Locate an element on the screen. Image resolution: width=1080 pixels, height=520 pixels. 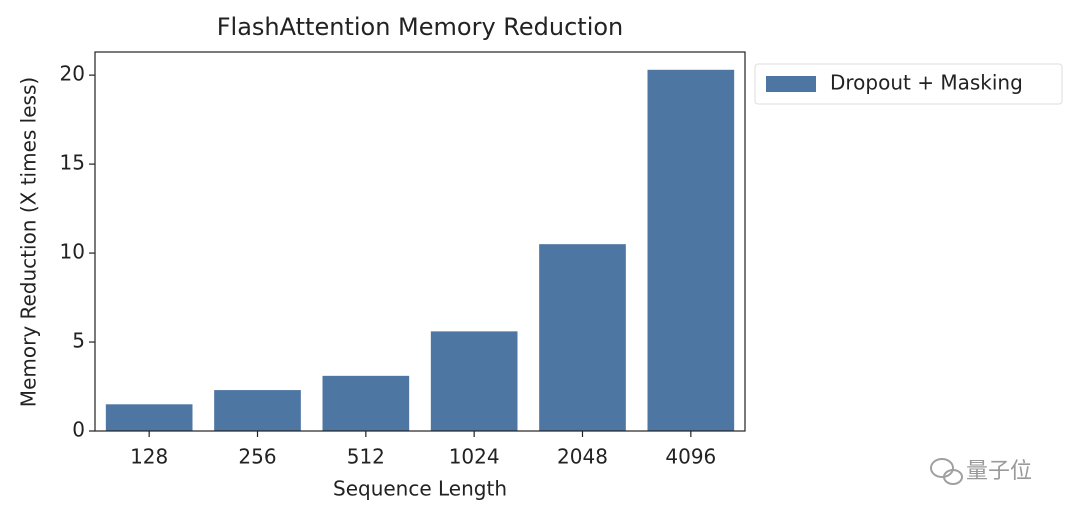
y-tick-label: 10 is located at coordinates (72, 252).